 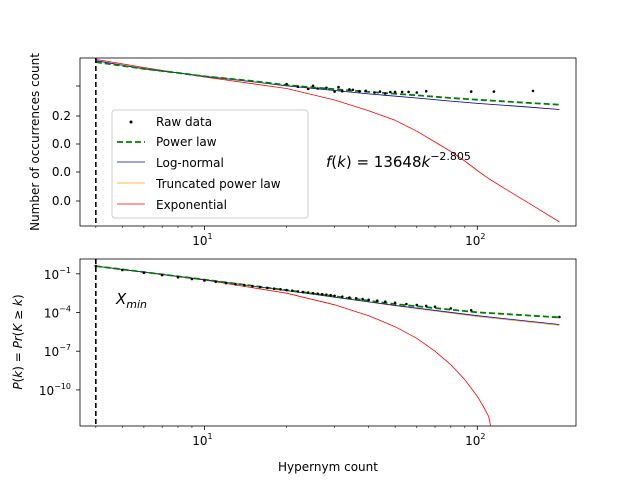 What do you see at coordinates (131, 300) in the screenshot?
I see `xmin-annotation: Xmin` at bounding box center [131, 300].